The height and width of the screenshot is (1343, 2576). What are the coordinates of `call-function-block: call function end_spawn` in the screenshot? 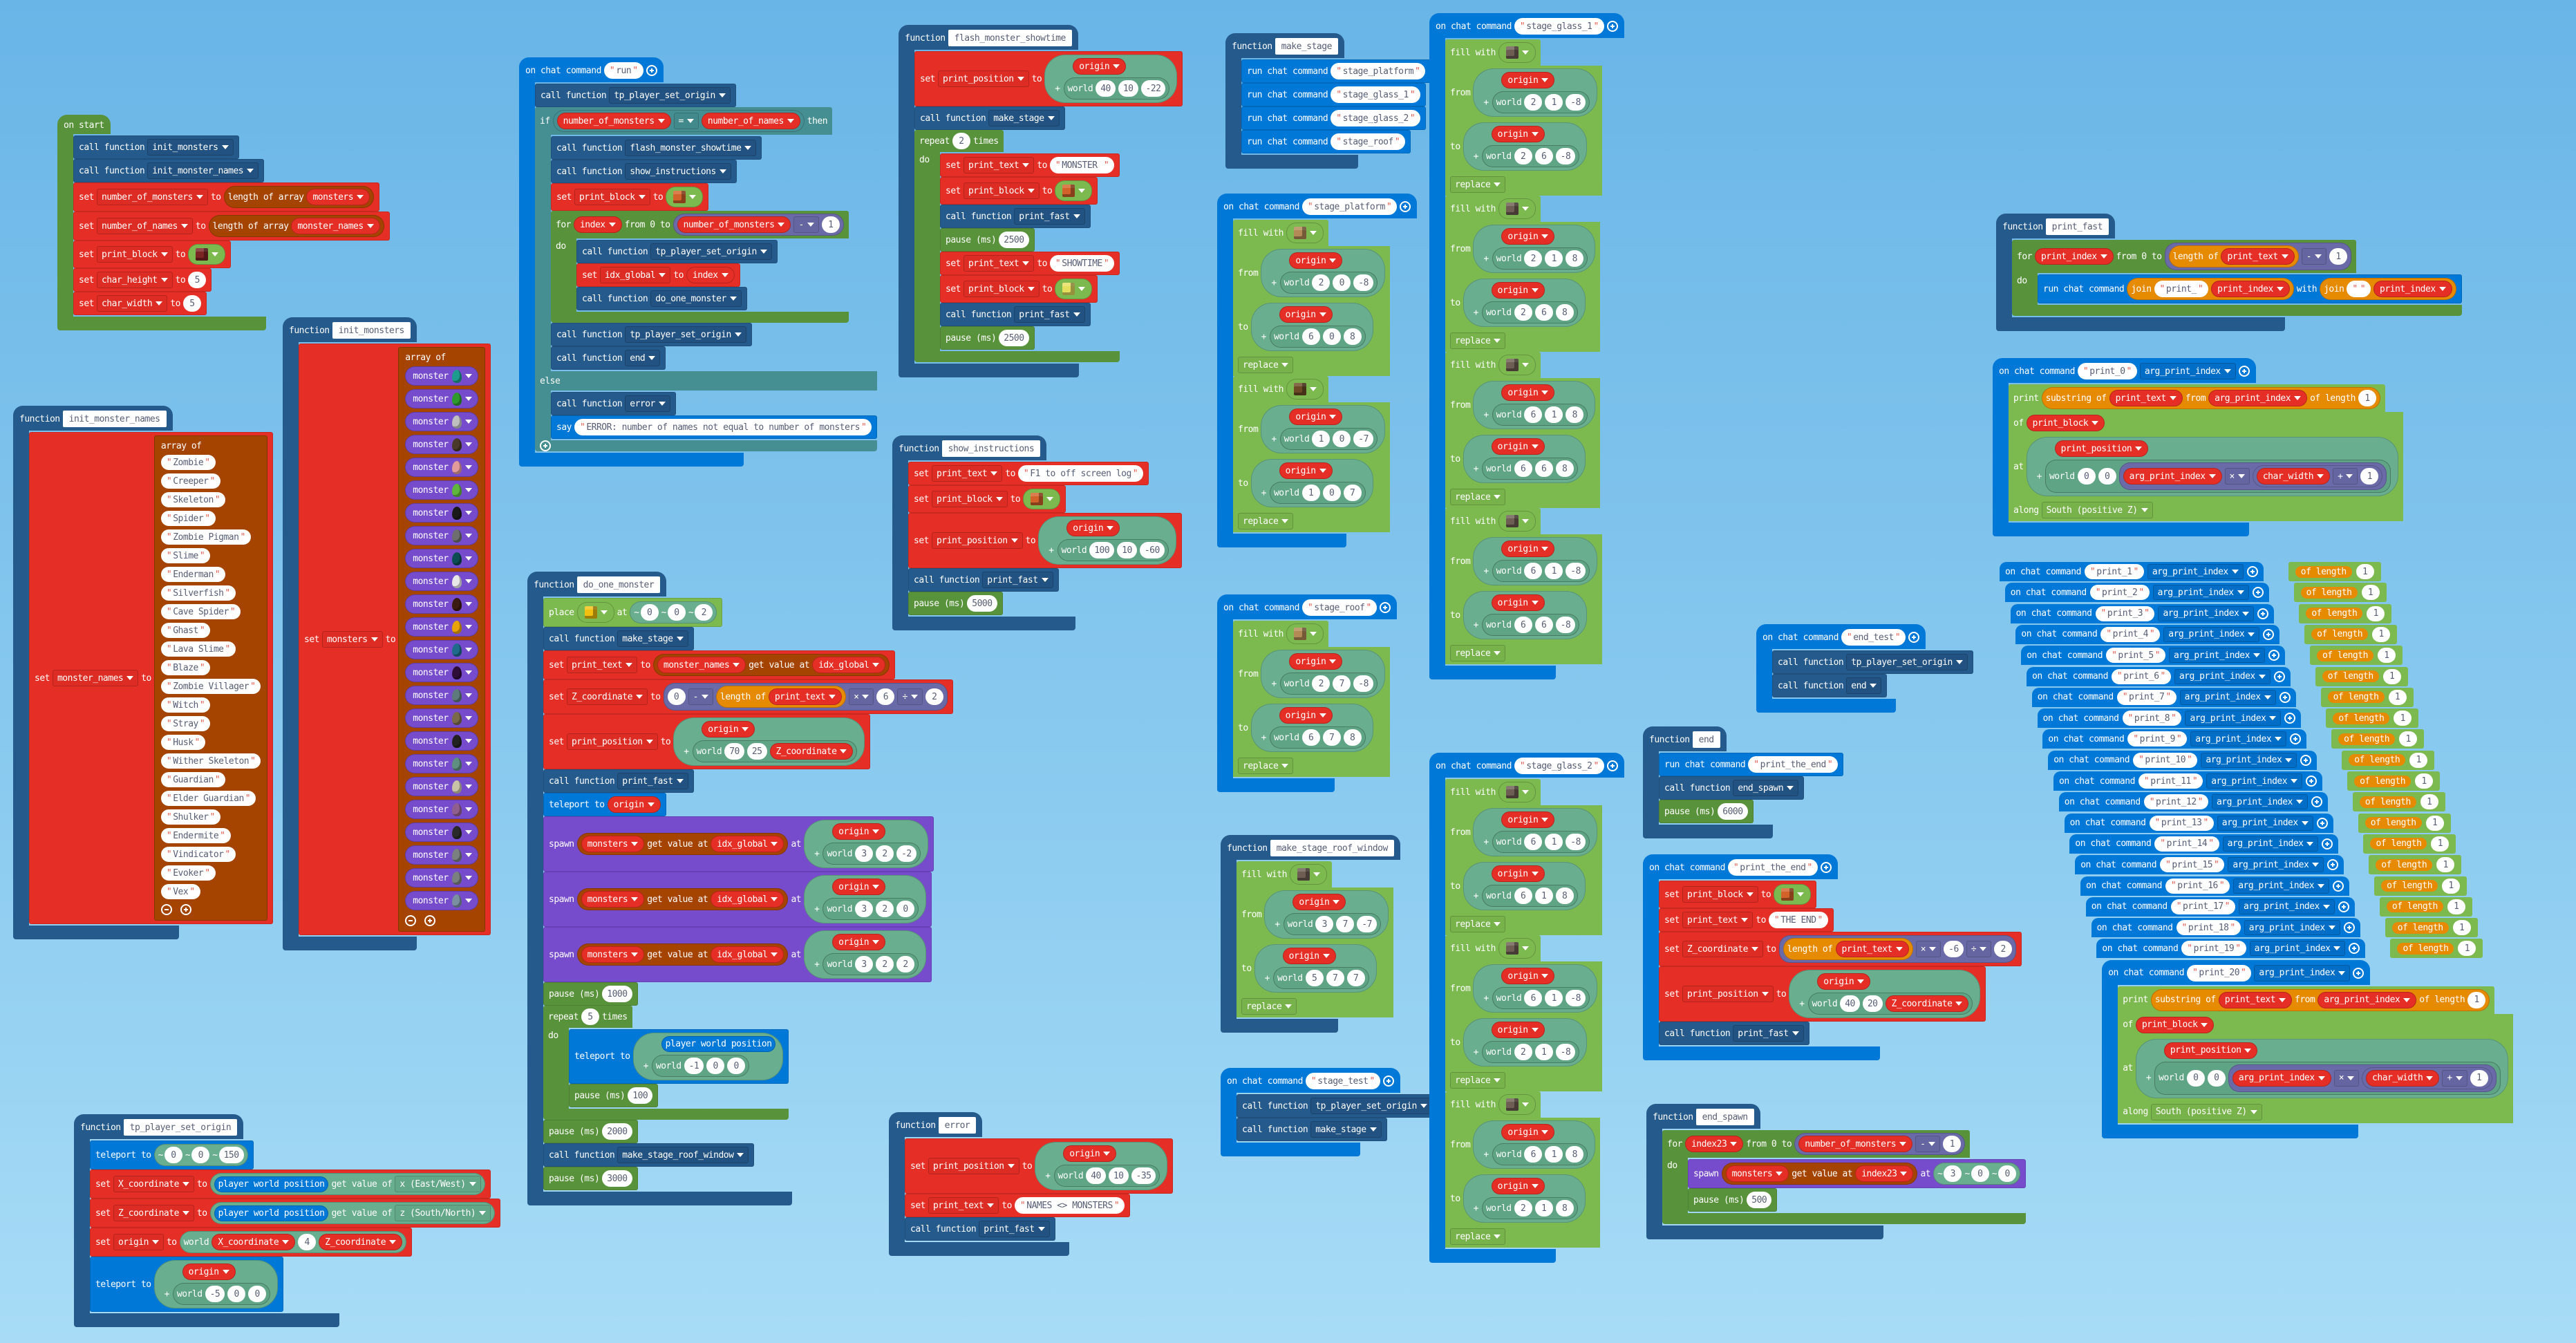 It's located at (1732, 788).